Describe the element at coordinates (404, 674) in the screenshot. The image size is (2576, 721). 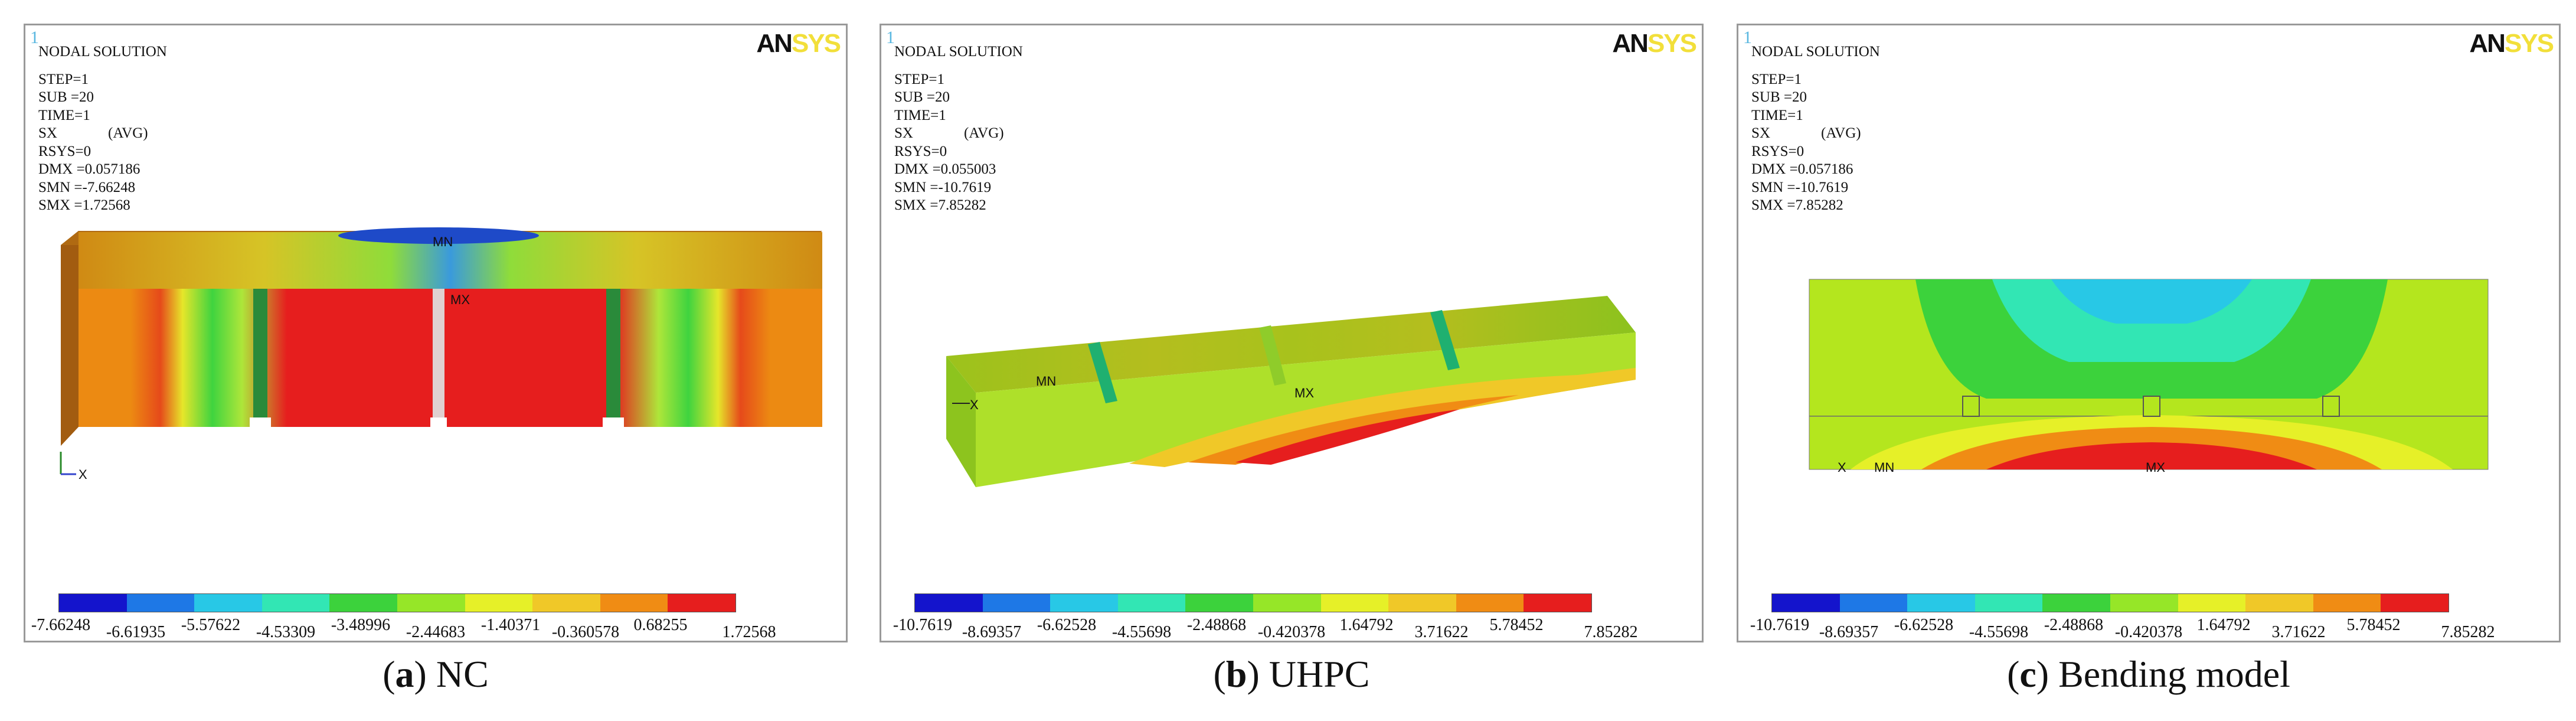
I see `caption-letter: a` at that location.